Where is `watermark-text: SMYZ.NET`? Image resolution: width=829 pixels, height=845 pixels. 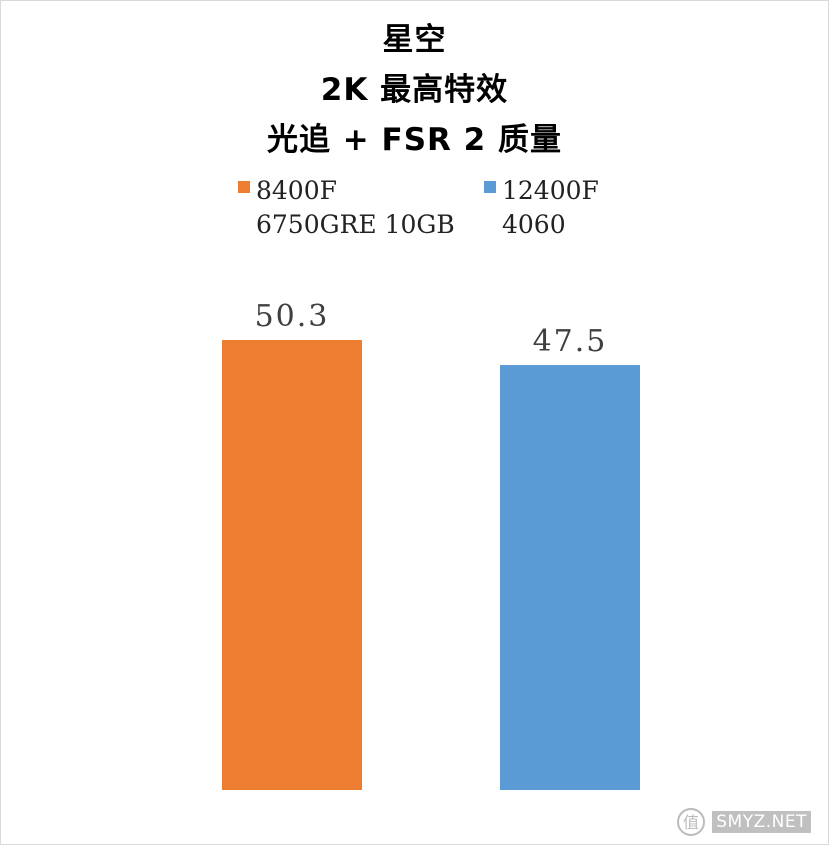 watermark-text: SMYZ.NET is located at coordinates (761, 822).